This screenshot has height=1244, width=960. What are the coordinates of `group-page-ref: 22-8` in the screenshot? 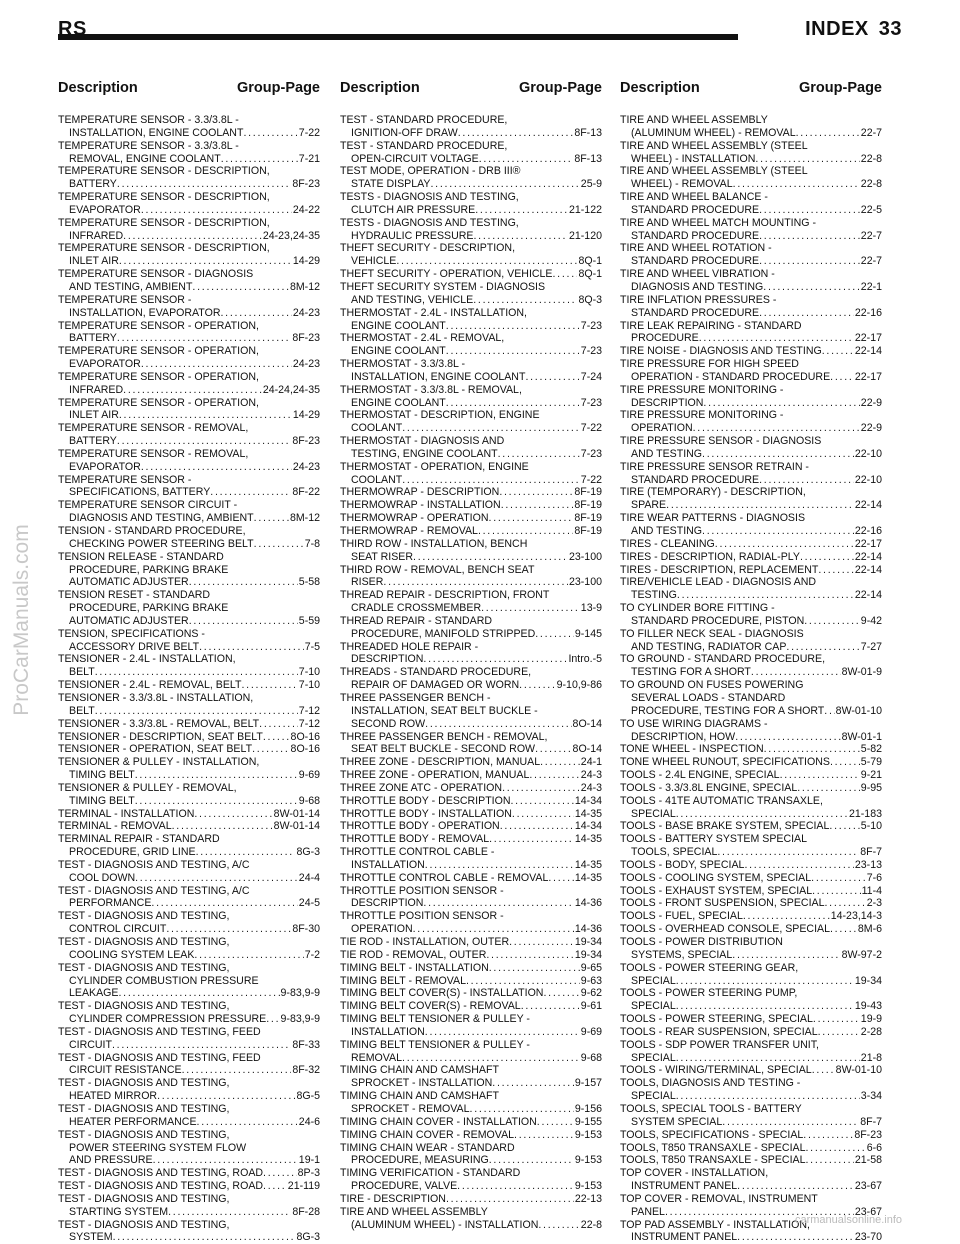 It's located at (591, 1224).